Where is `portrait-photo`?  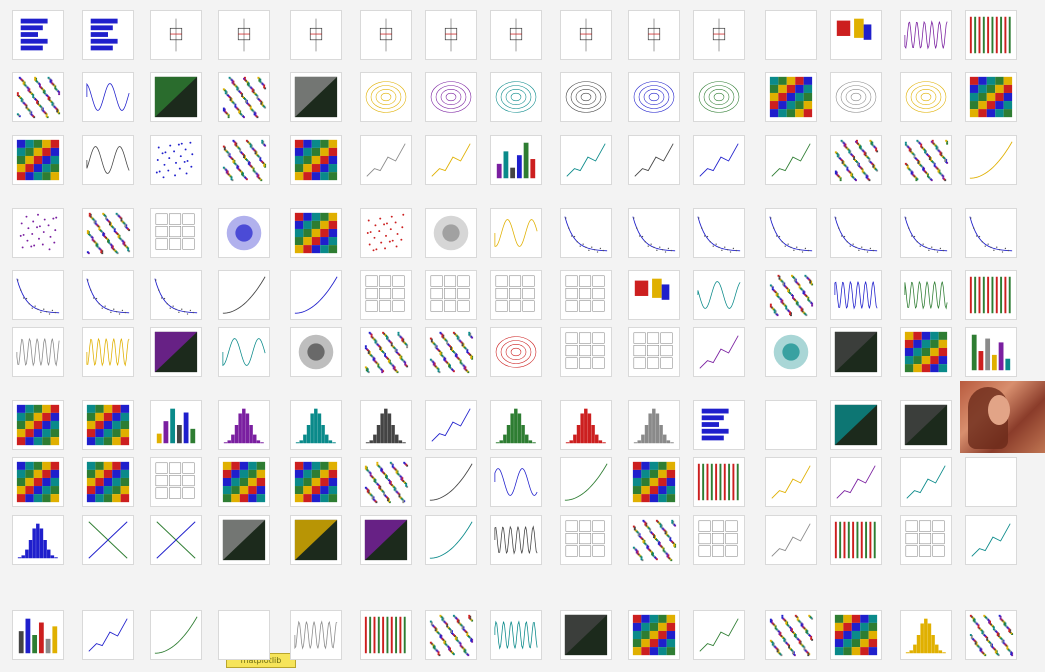
portrait-photo is located at coordinates (1002, 417).